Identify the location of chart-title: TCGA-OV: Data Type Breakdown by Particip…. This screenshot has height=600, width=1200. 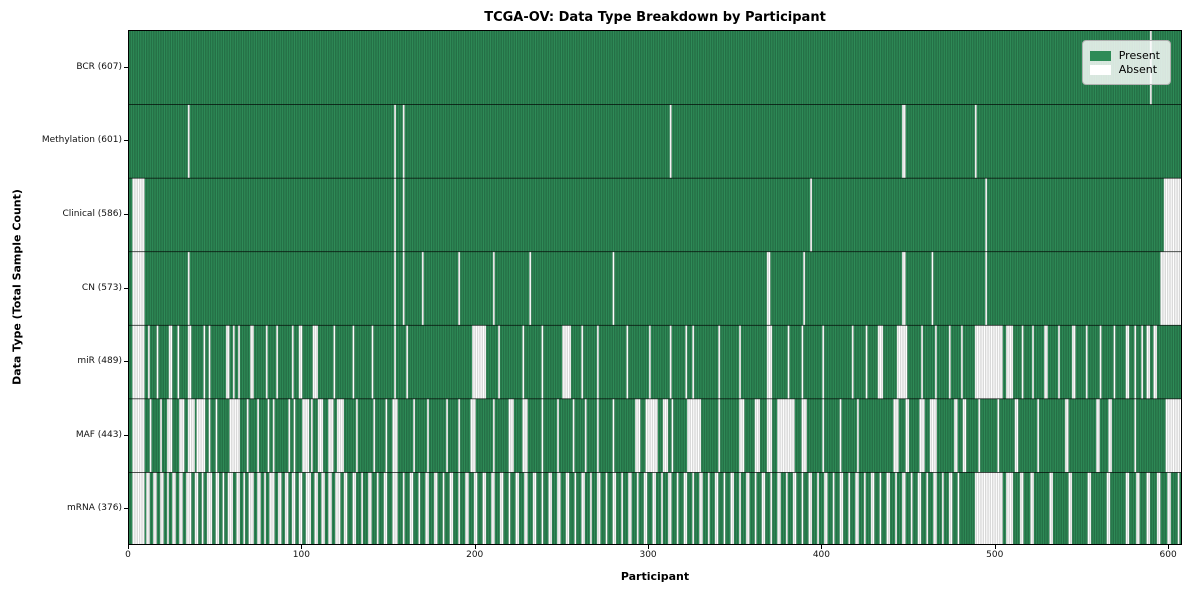
(655, 17).